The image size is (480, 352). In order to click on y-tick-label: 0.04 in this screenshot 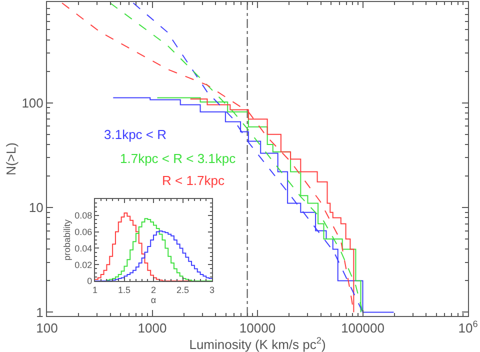, I will do `click(83, 248)`.